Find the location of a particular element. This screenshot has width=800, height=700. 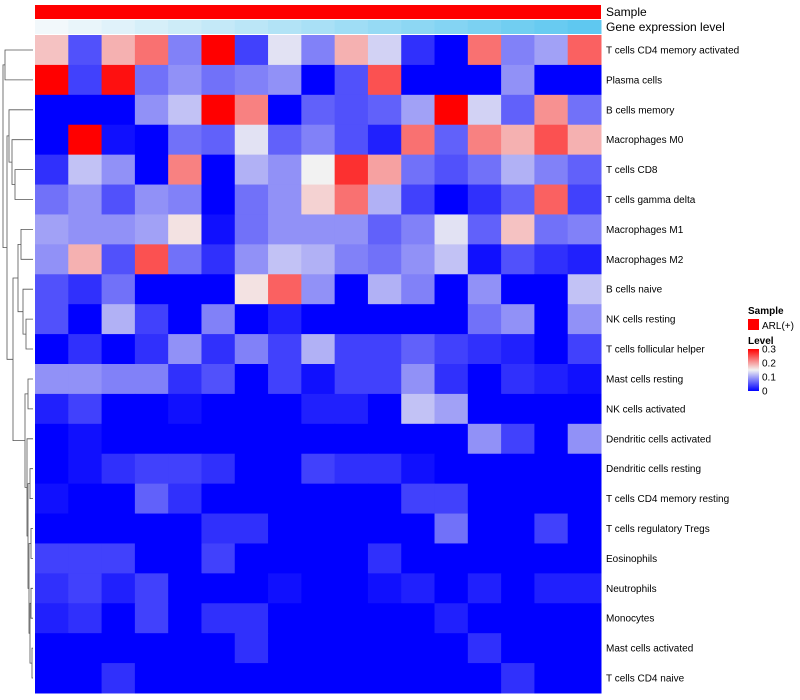

row-label: T cells CD4 naive is located at coordinates (645, 679).